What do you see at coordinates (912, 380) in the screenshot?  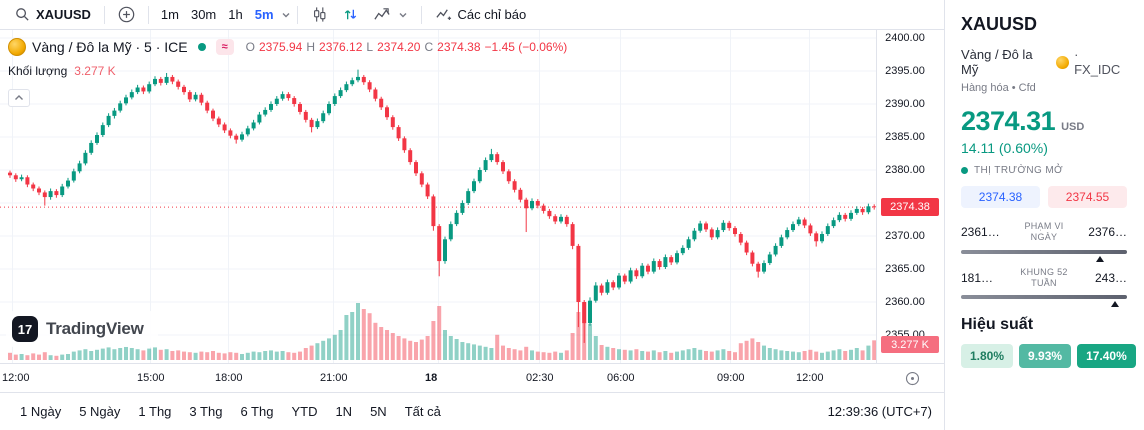 I see `time-axis-settings-icon` at bounding box center [912, 380].